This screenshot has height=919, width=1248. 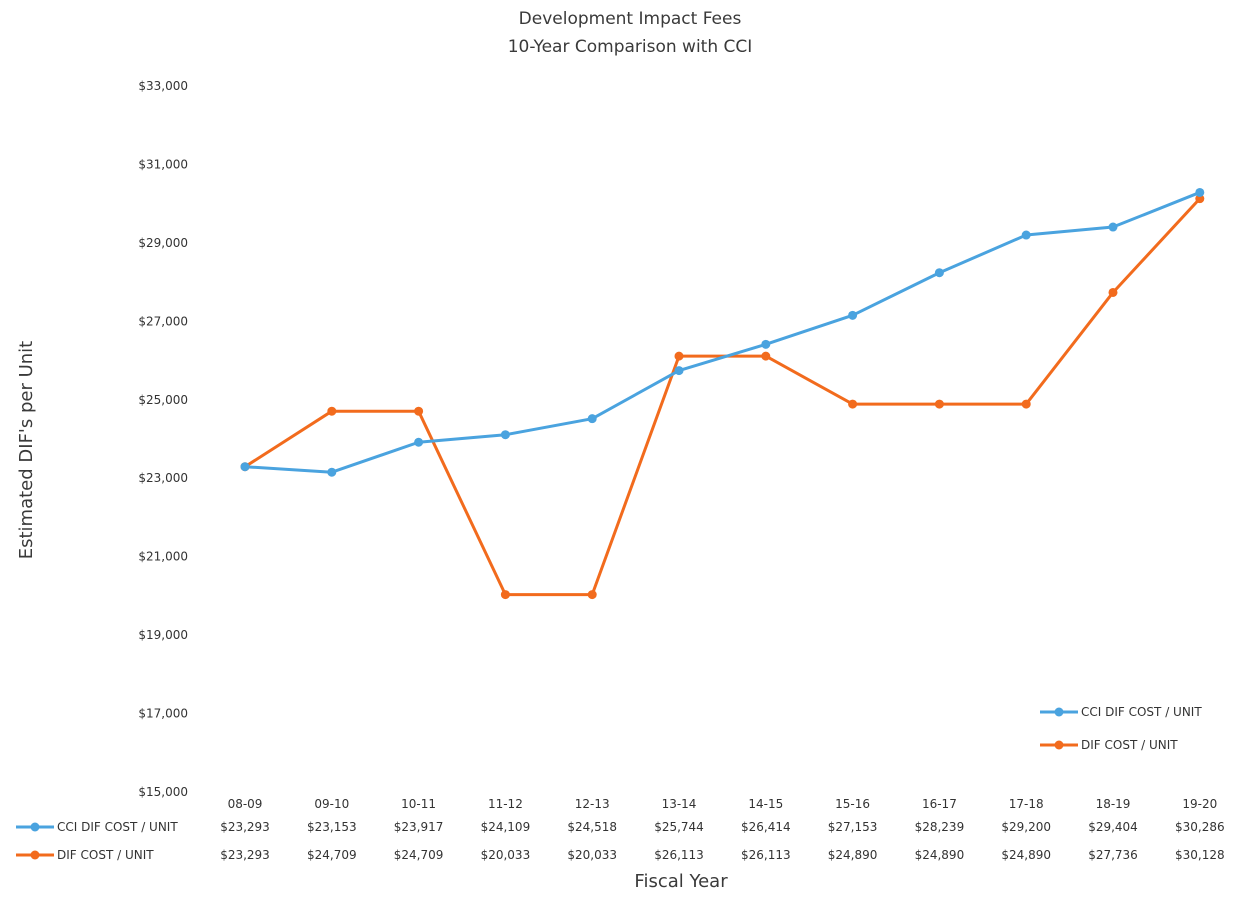 What do you see at coordinates (853, 827) in the screenshot?
I see `table-cell: $27,153` at bounding box center [853, 827].